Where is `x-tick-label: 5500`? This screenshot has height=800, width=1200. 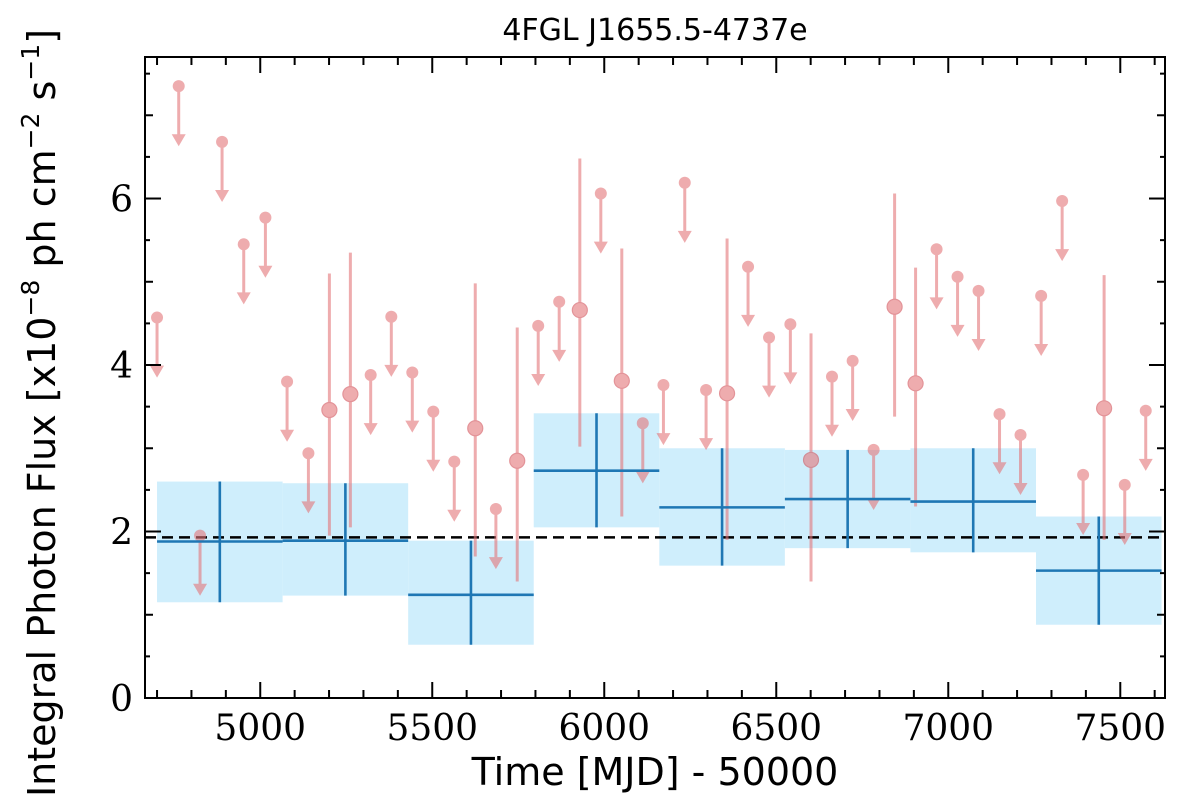 x-tick-label: 5500 is located at coordinates (432, 728).